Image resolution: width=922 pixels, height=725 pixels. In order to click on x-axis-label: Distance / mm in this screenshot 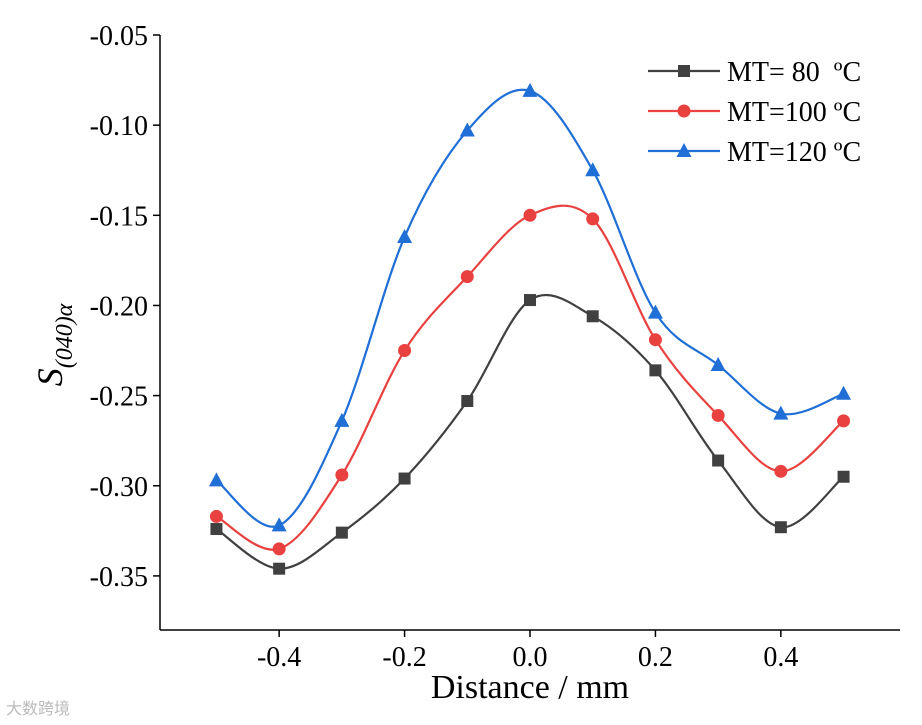, I will do `click(530, 687)`.